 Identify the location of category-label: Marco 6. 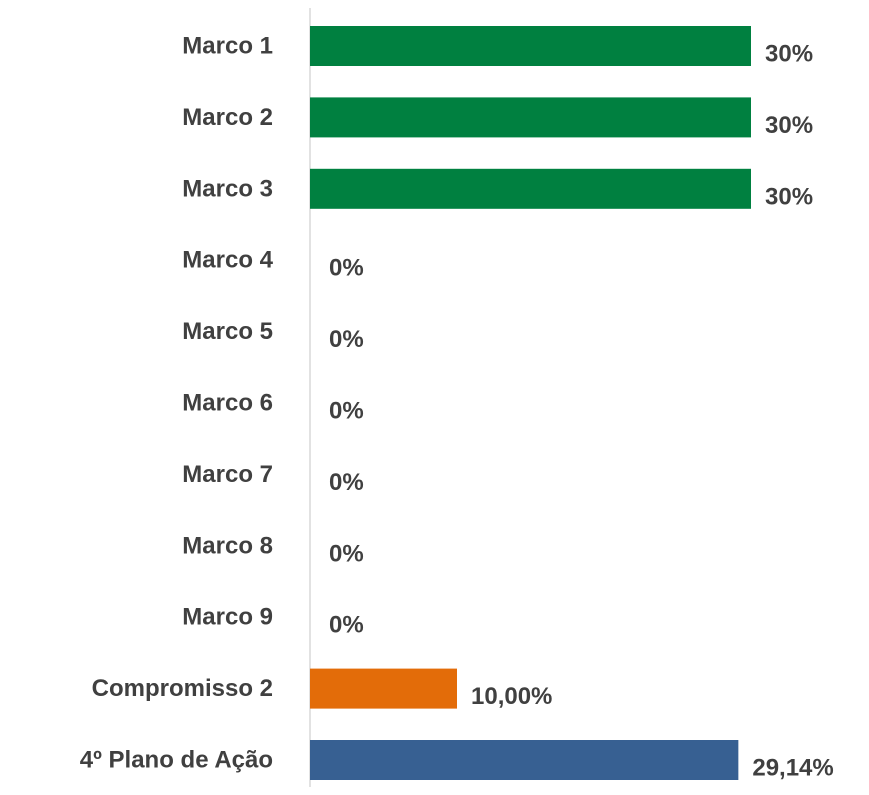
(227, 403).